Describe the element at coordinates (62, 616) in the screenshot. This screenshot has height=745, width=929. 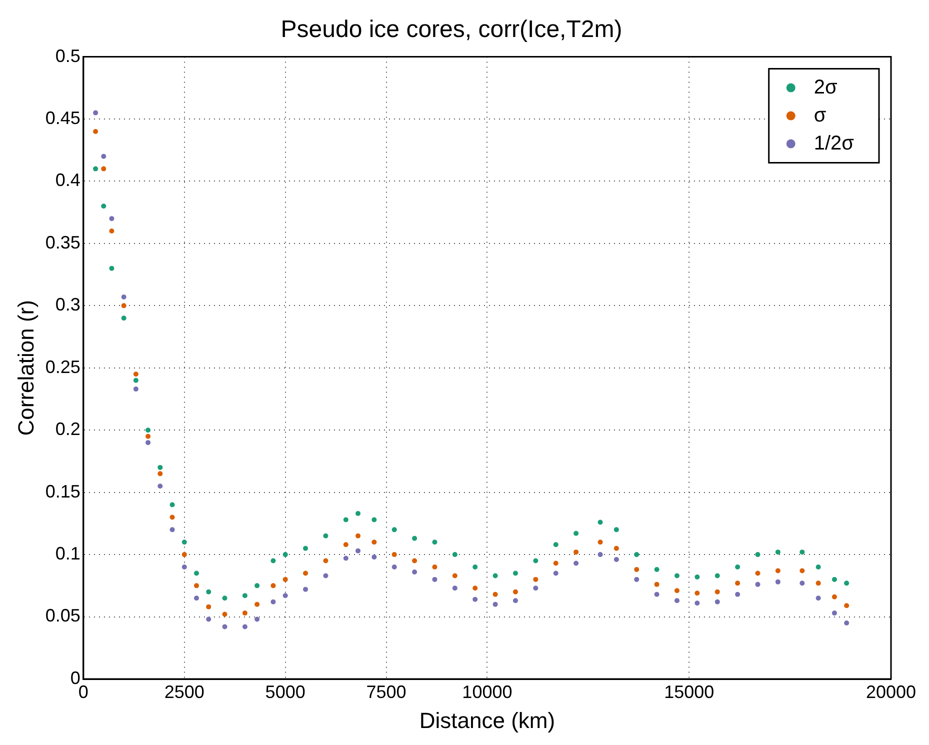
I see `y-tick-label: 0.05` at that location.